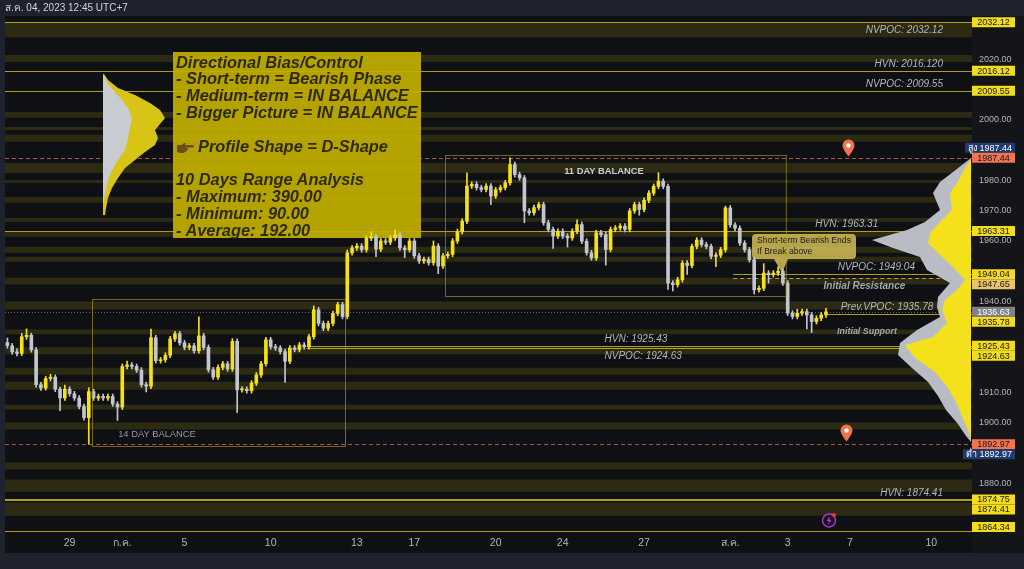 The height and width of the screenshot is (569, 1024). What do you see at coordinates (67, 7) in the screenshot?
I see `chart-title: ส.ค. 04, 2023 12:45 UTC+7` at bounding box center [67, 7].